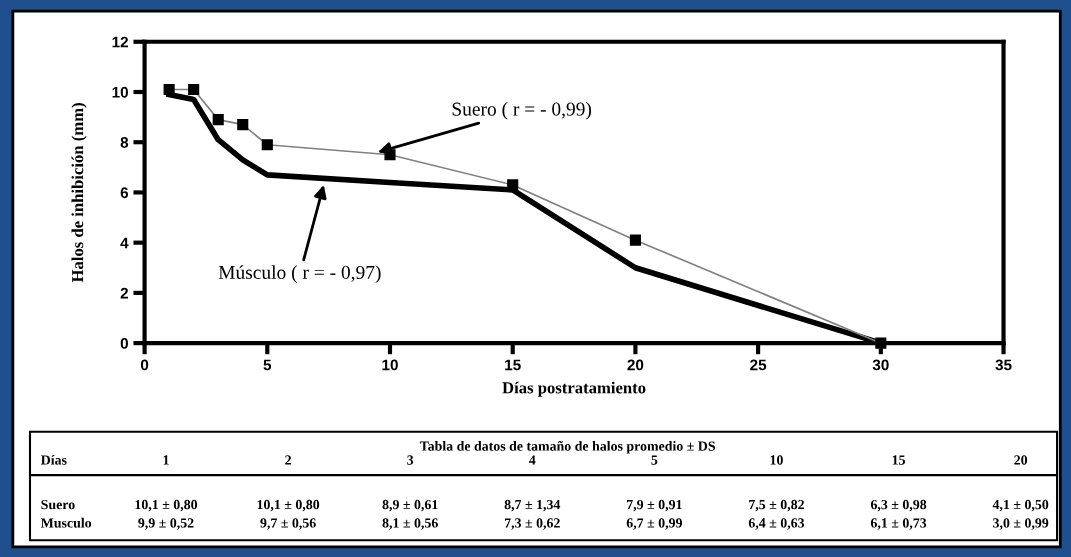 The width and height of the screenshot is (1071, 557). Describe the element at coordinates (898, 505) in the screenshot. I see `text: 6,3 ± 0,98` at that location.